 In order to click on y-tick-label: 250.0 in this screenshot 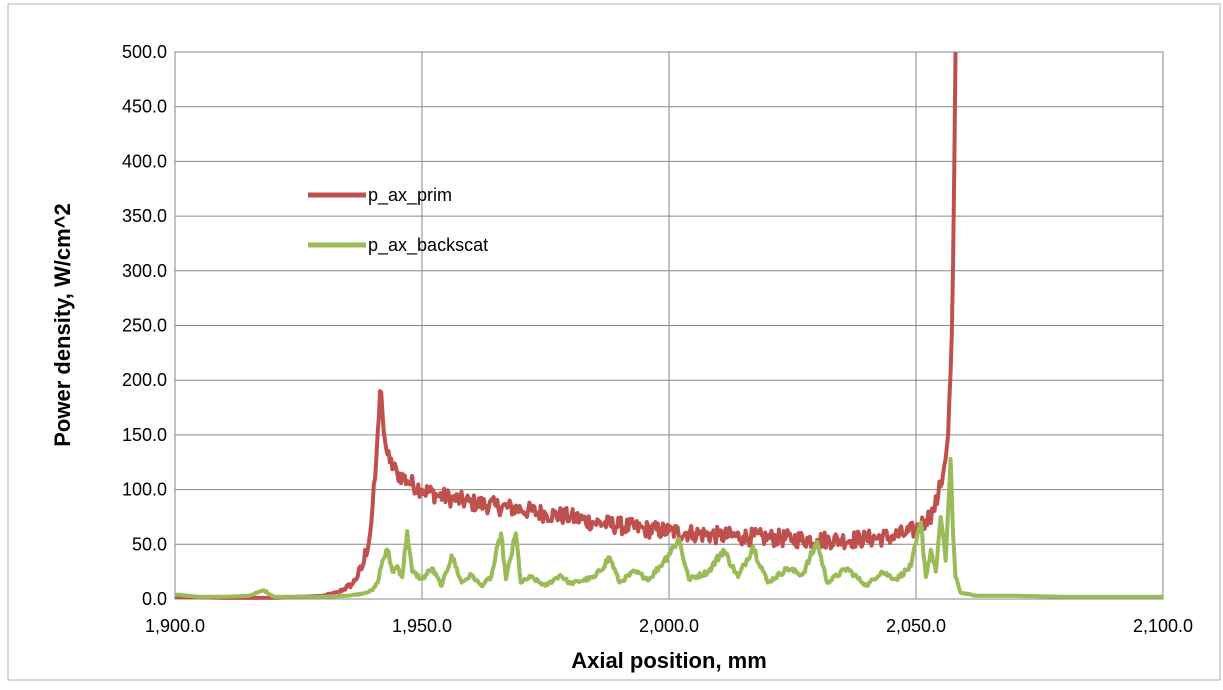, I will do `click(144, 326)`.